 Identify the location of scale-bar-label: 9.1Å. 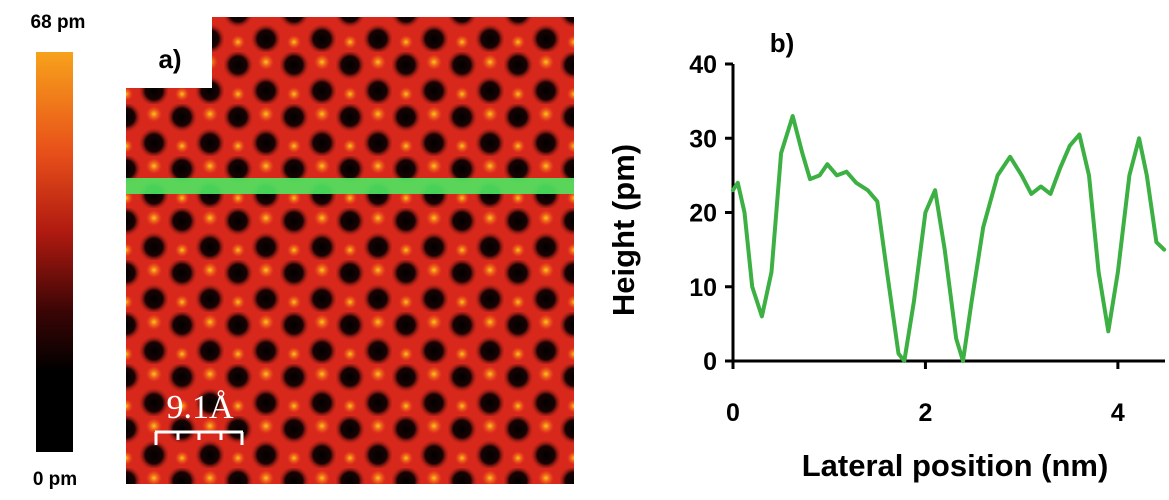
(200, 407).